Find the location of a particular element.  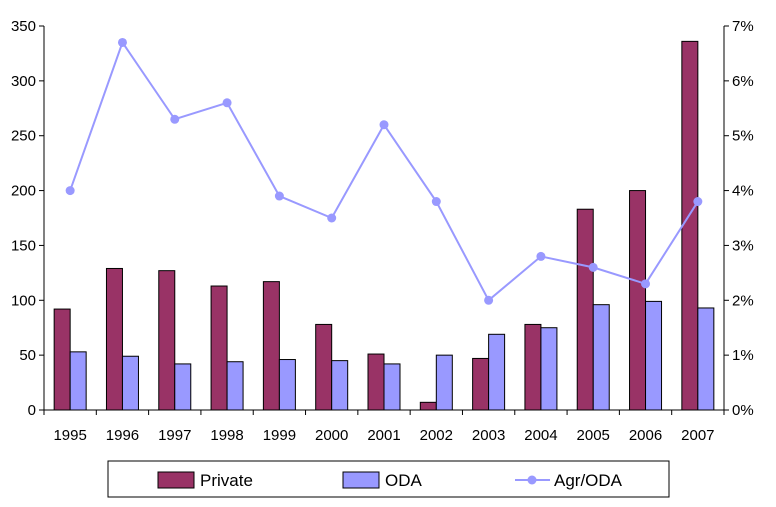

x-tick-label: 2005 is located at coordinates (593, 435).